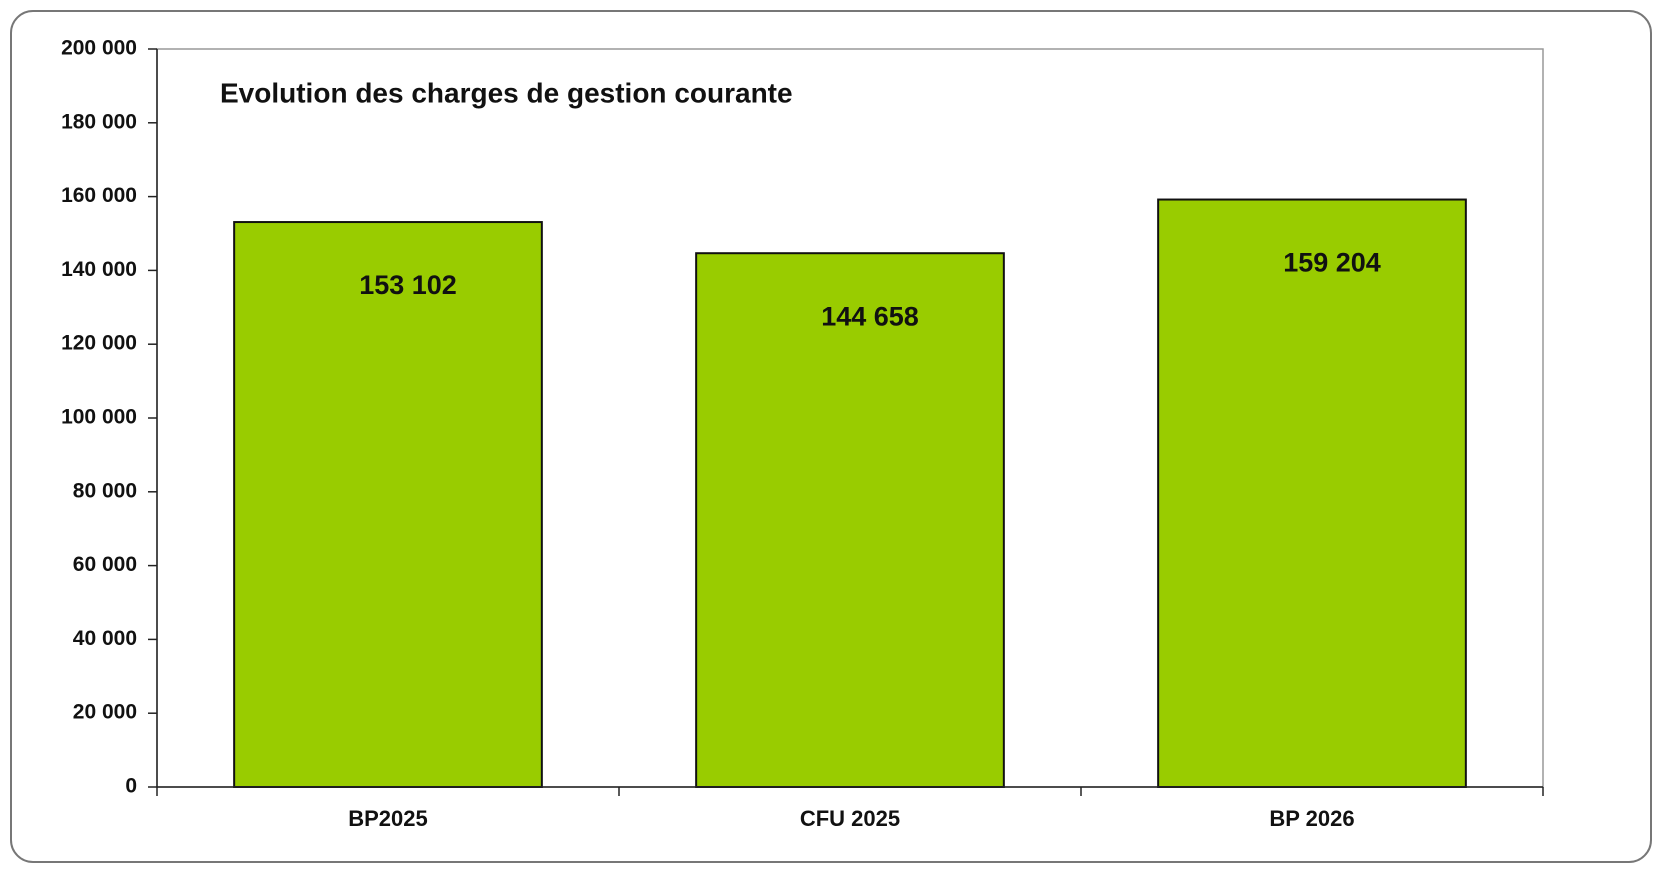  I want to click on y-tick-label: 160 000, so click(99, 195).